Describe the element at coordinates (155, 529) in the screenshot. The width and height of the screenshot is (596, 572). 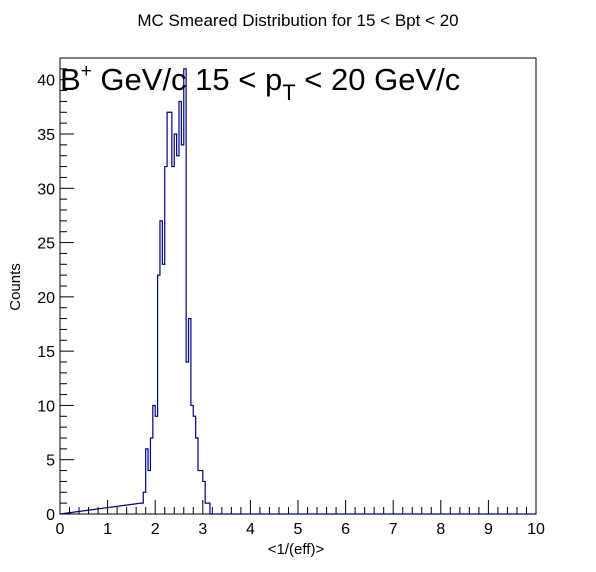
I see `x-tick-label: 2` at that location.